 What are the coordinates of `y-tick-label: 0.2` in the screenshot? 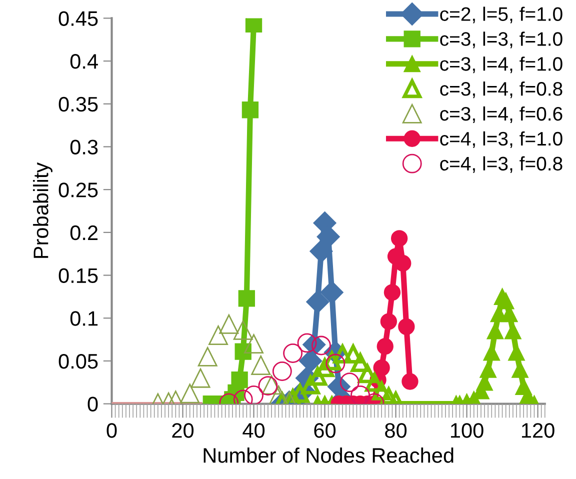 It's located at (84, 232).